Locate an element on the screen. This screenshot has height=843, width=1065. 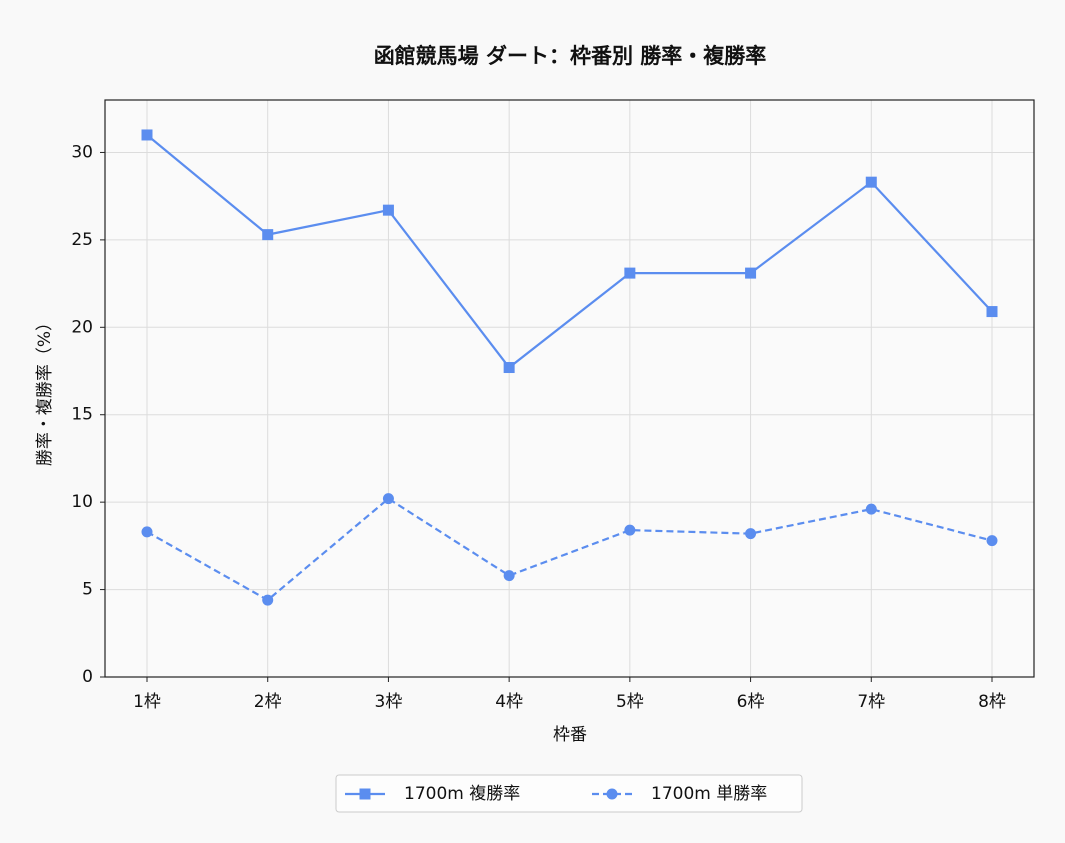
x-tick-label: 7枠 is located at coordinates (871, 702).